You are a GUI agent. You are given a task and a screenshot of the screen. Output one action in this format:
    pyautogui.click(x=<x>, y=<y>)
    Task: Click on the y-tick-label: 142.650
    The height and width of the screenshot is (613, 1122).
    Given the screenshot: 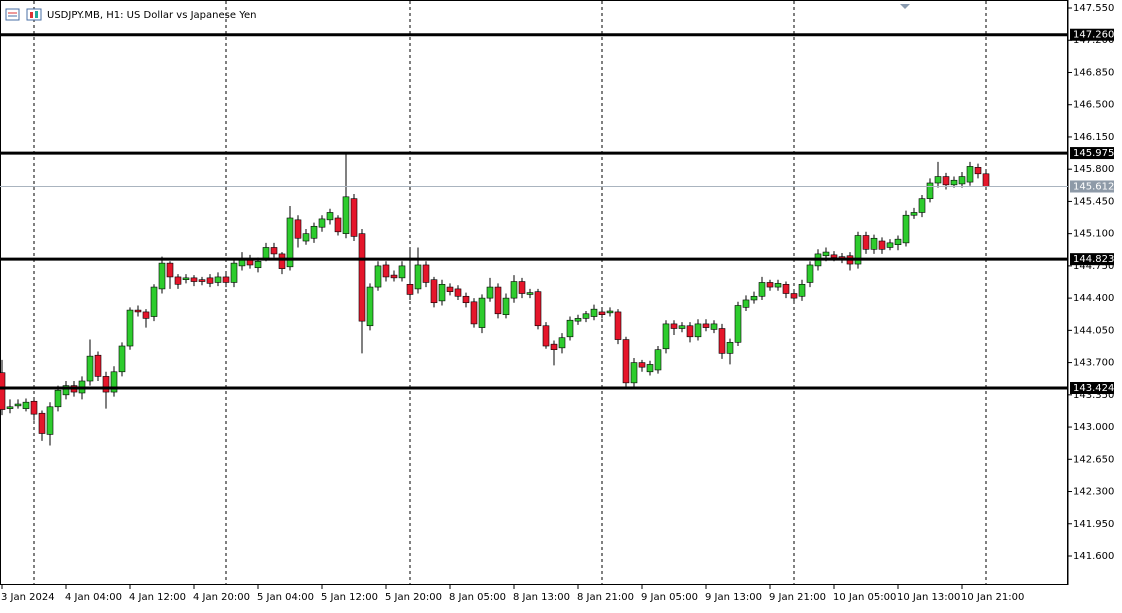 What is the action you would take?
    pyautogui.click(x=1093, y=459)
    